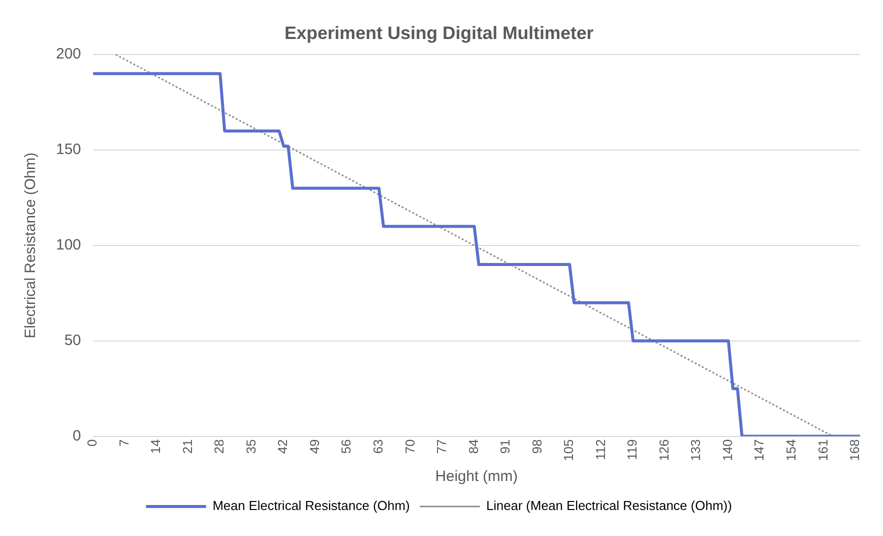 The height and width of the screenshot is (536, 883). I want to click on x-tick-label: 21, so click(187, 446).